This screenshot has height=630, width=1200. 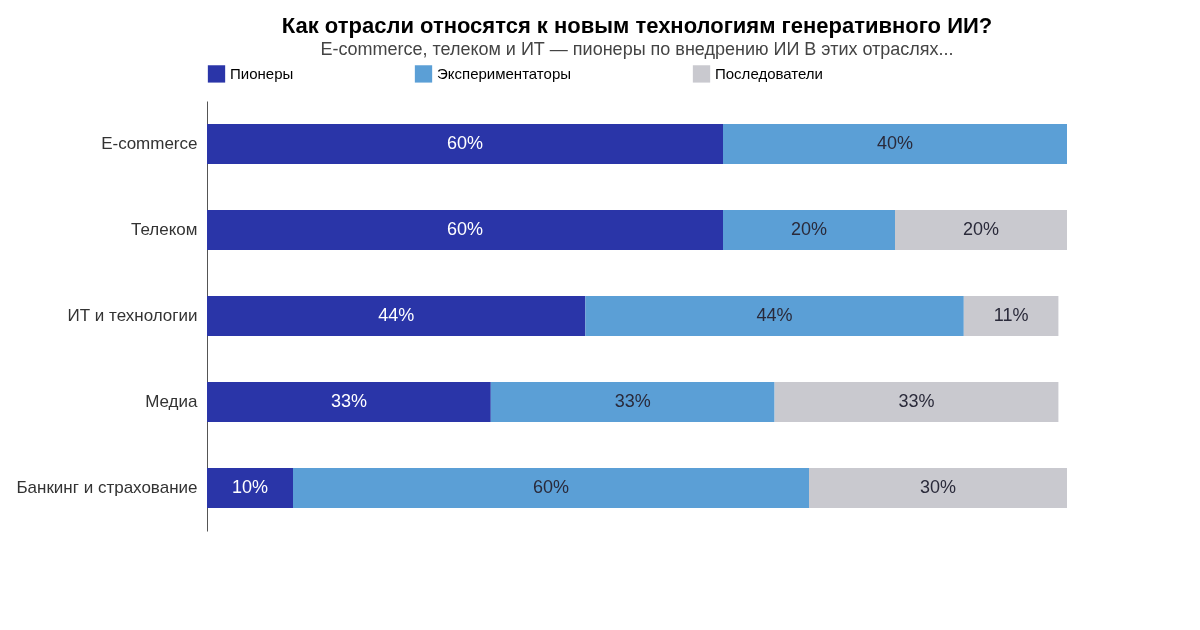 What do you see at coordinates (149, 143) in the screenshot?
I see `y-tick-label: E-commerce` at bounding box center [149, 143].